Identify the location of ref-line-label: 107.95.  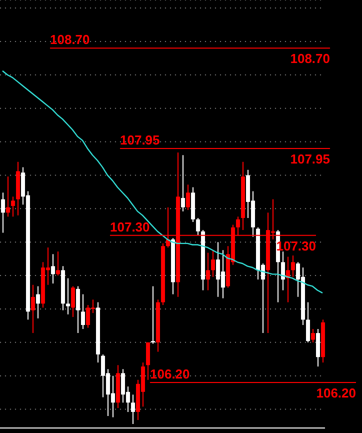
(140, 140).